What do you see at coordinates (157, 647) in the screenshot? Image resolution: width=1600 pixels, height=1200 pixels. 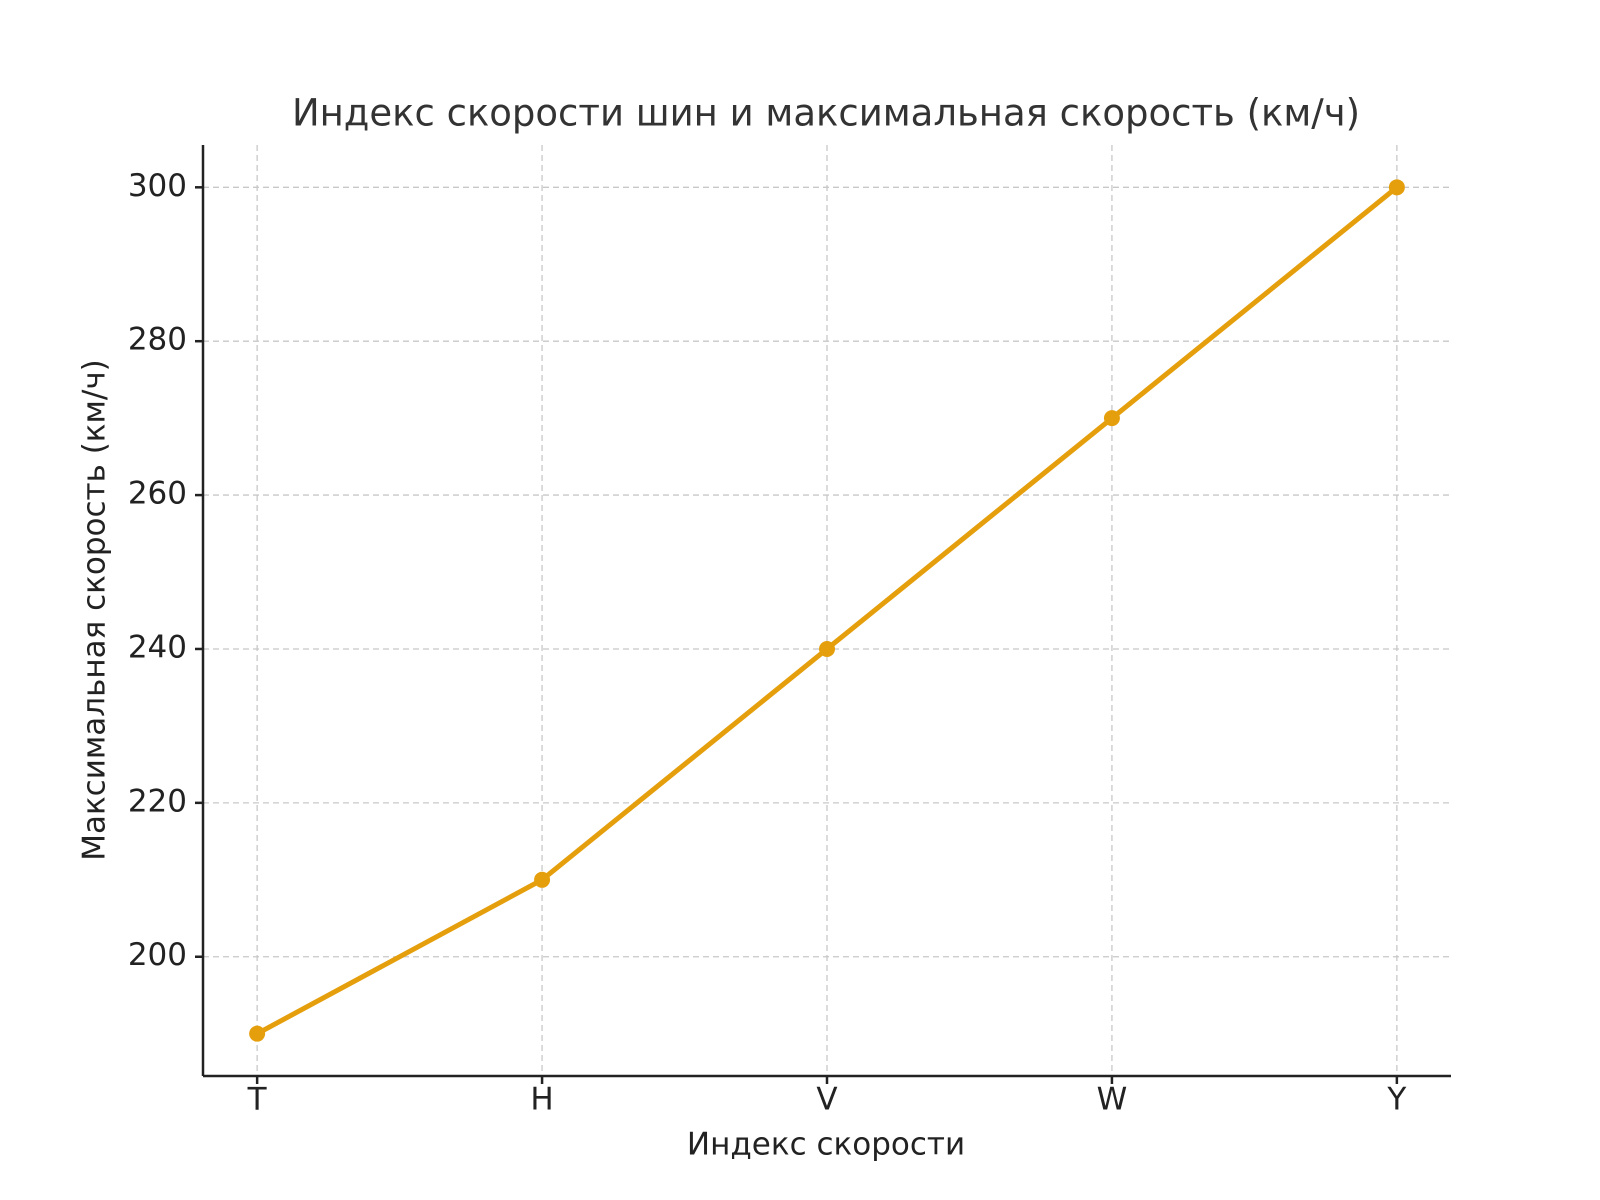 I see `y-tick-label: 240` at bounding box center [157, 647].